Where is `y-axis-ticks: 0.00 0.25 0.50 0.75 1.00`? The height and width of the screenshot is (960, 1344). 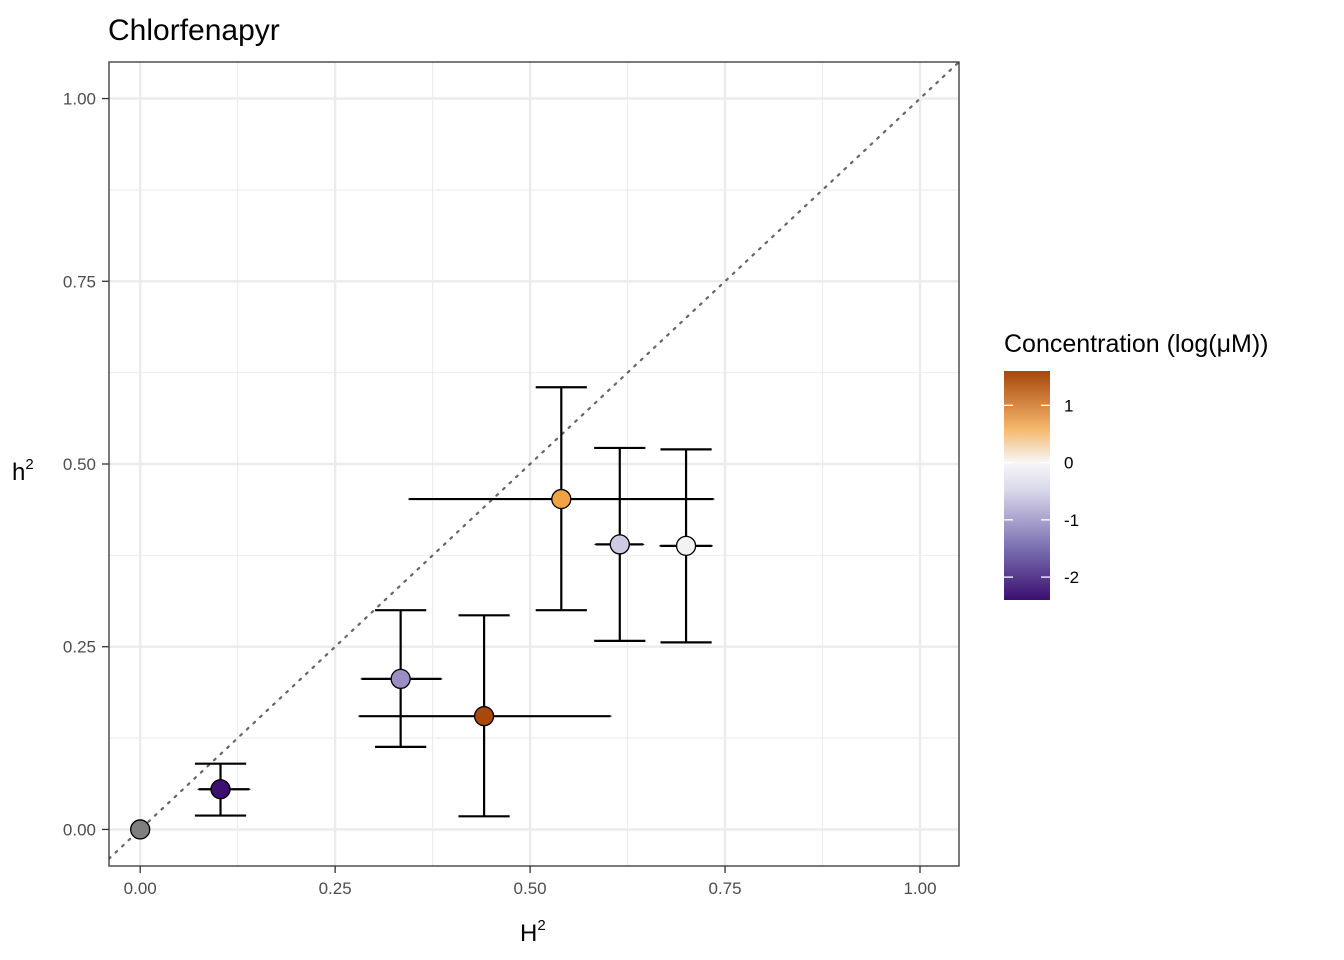 y-axis-ticks: 0.00 0.25 0.50 0.75 1.00 is located at coordinates (86, 464).